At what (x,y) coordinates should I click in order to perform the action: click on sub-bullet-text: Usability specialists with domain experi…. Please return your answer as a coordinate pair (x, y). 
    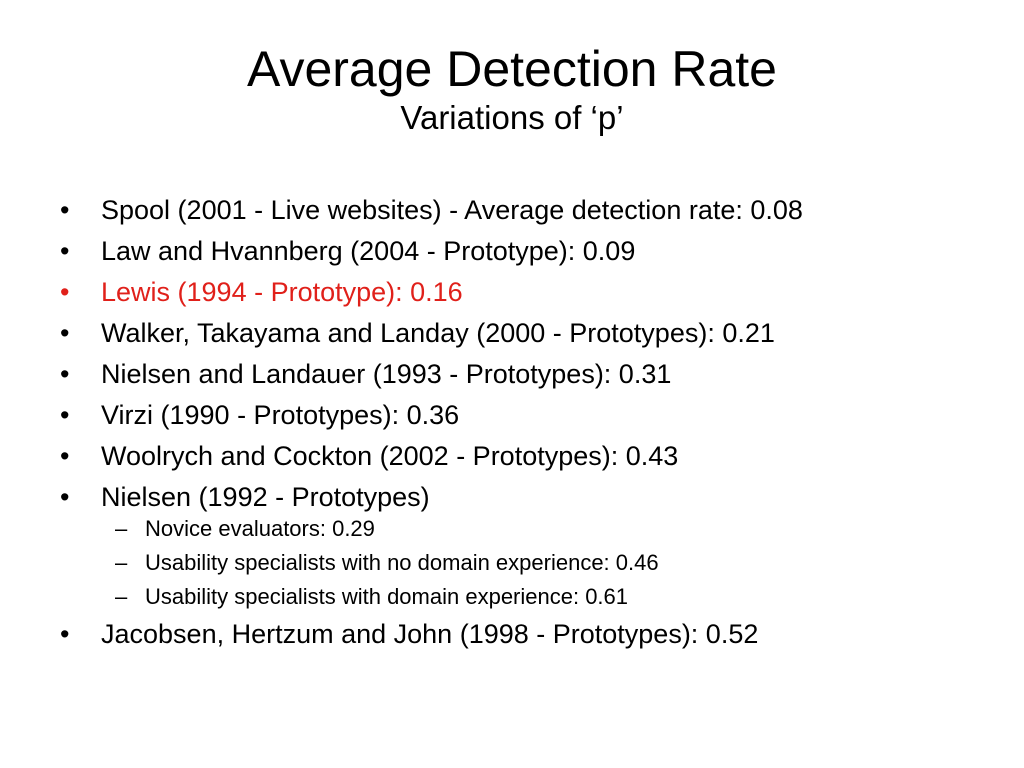
    Looking at the image, I should click on (387, 596).